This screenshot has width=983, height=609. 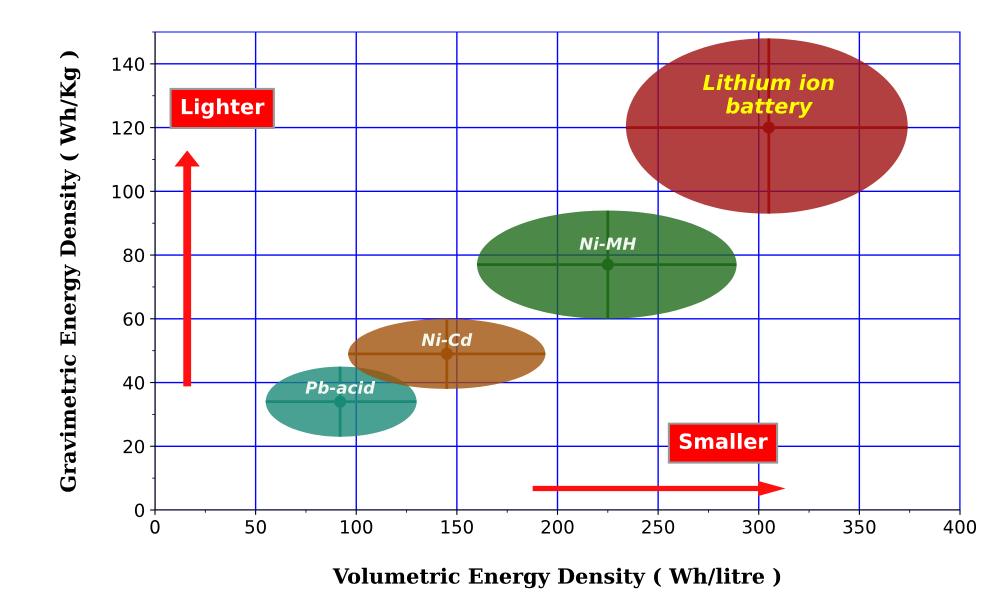 I want to click on y-tick-label: 100, so click(x=128, y=191).